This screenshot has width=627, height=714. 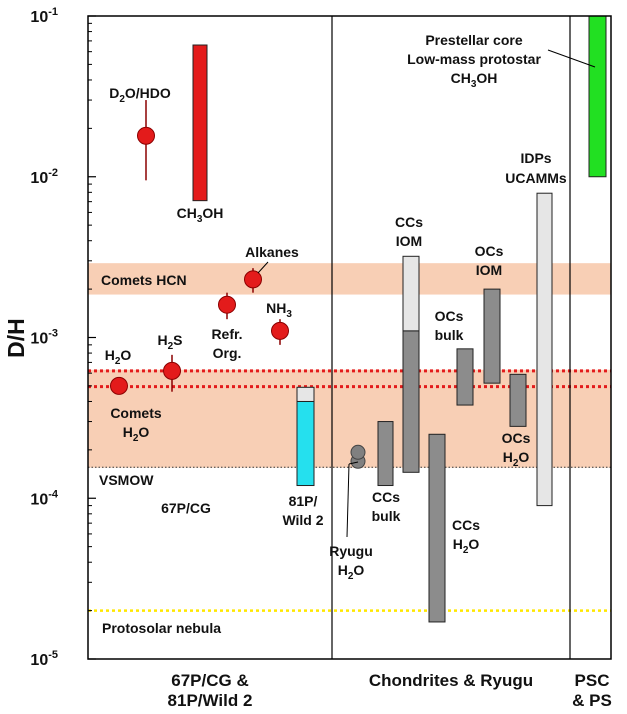 I want to click on y-tick-label-2: 10⁻³, so click(x=44, y=338).